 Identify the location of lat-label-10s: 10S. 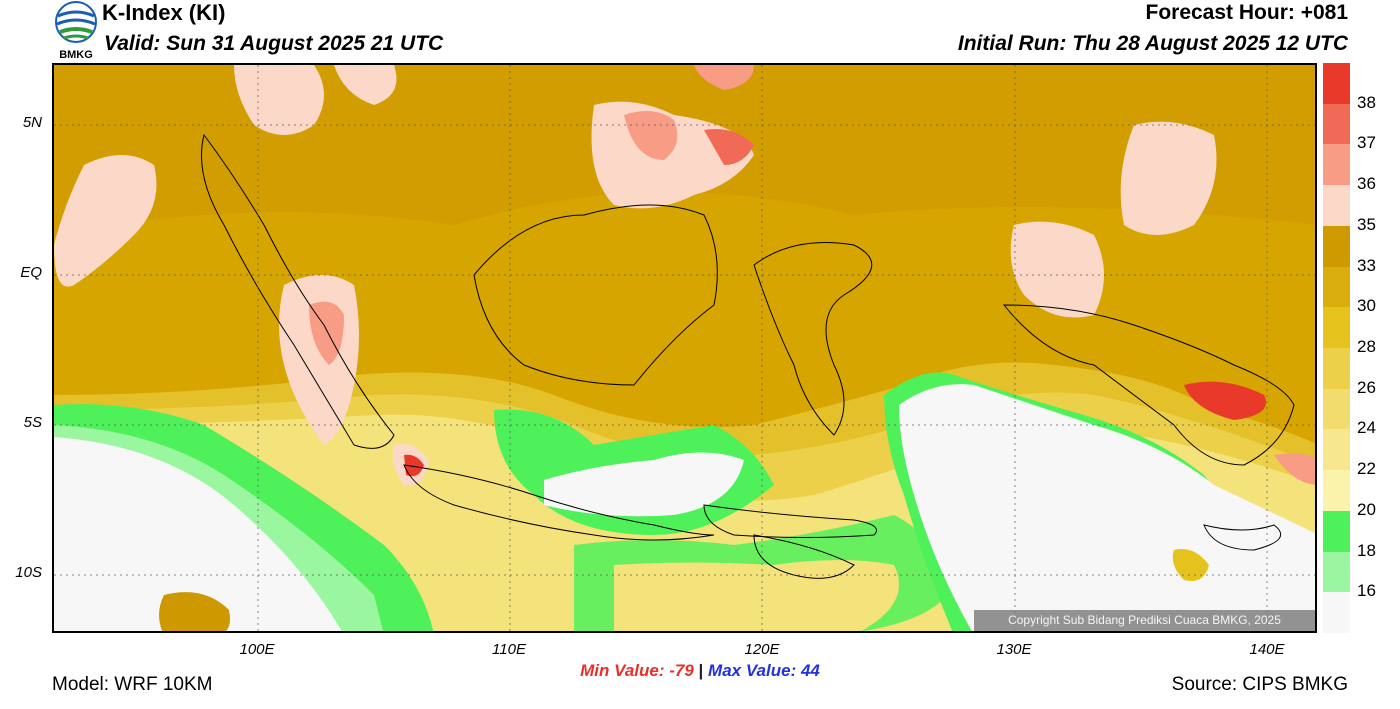
(28, 572).